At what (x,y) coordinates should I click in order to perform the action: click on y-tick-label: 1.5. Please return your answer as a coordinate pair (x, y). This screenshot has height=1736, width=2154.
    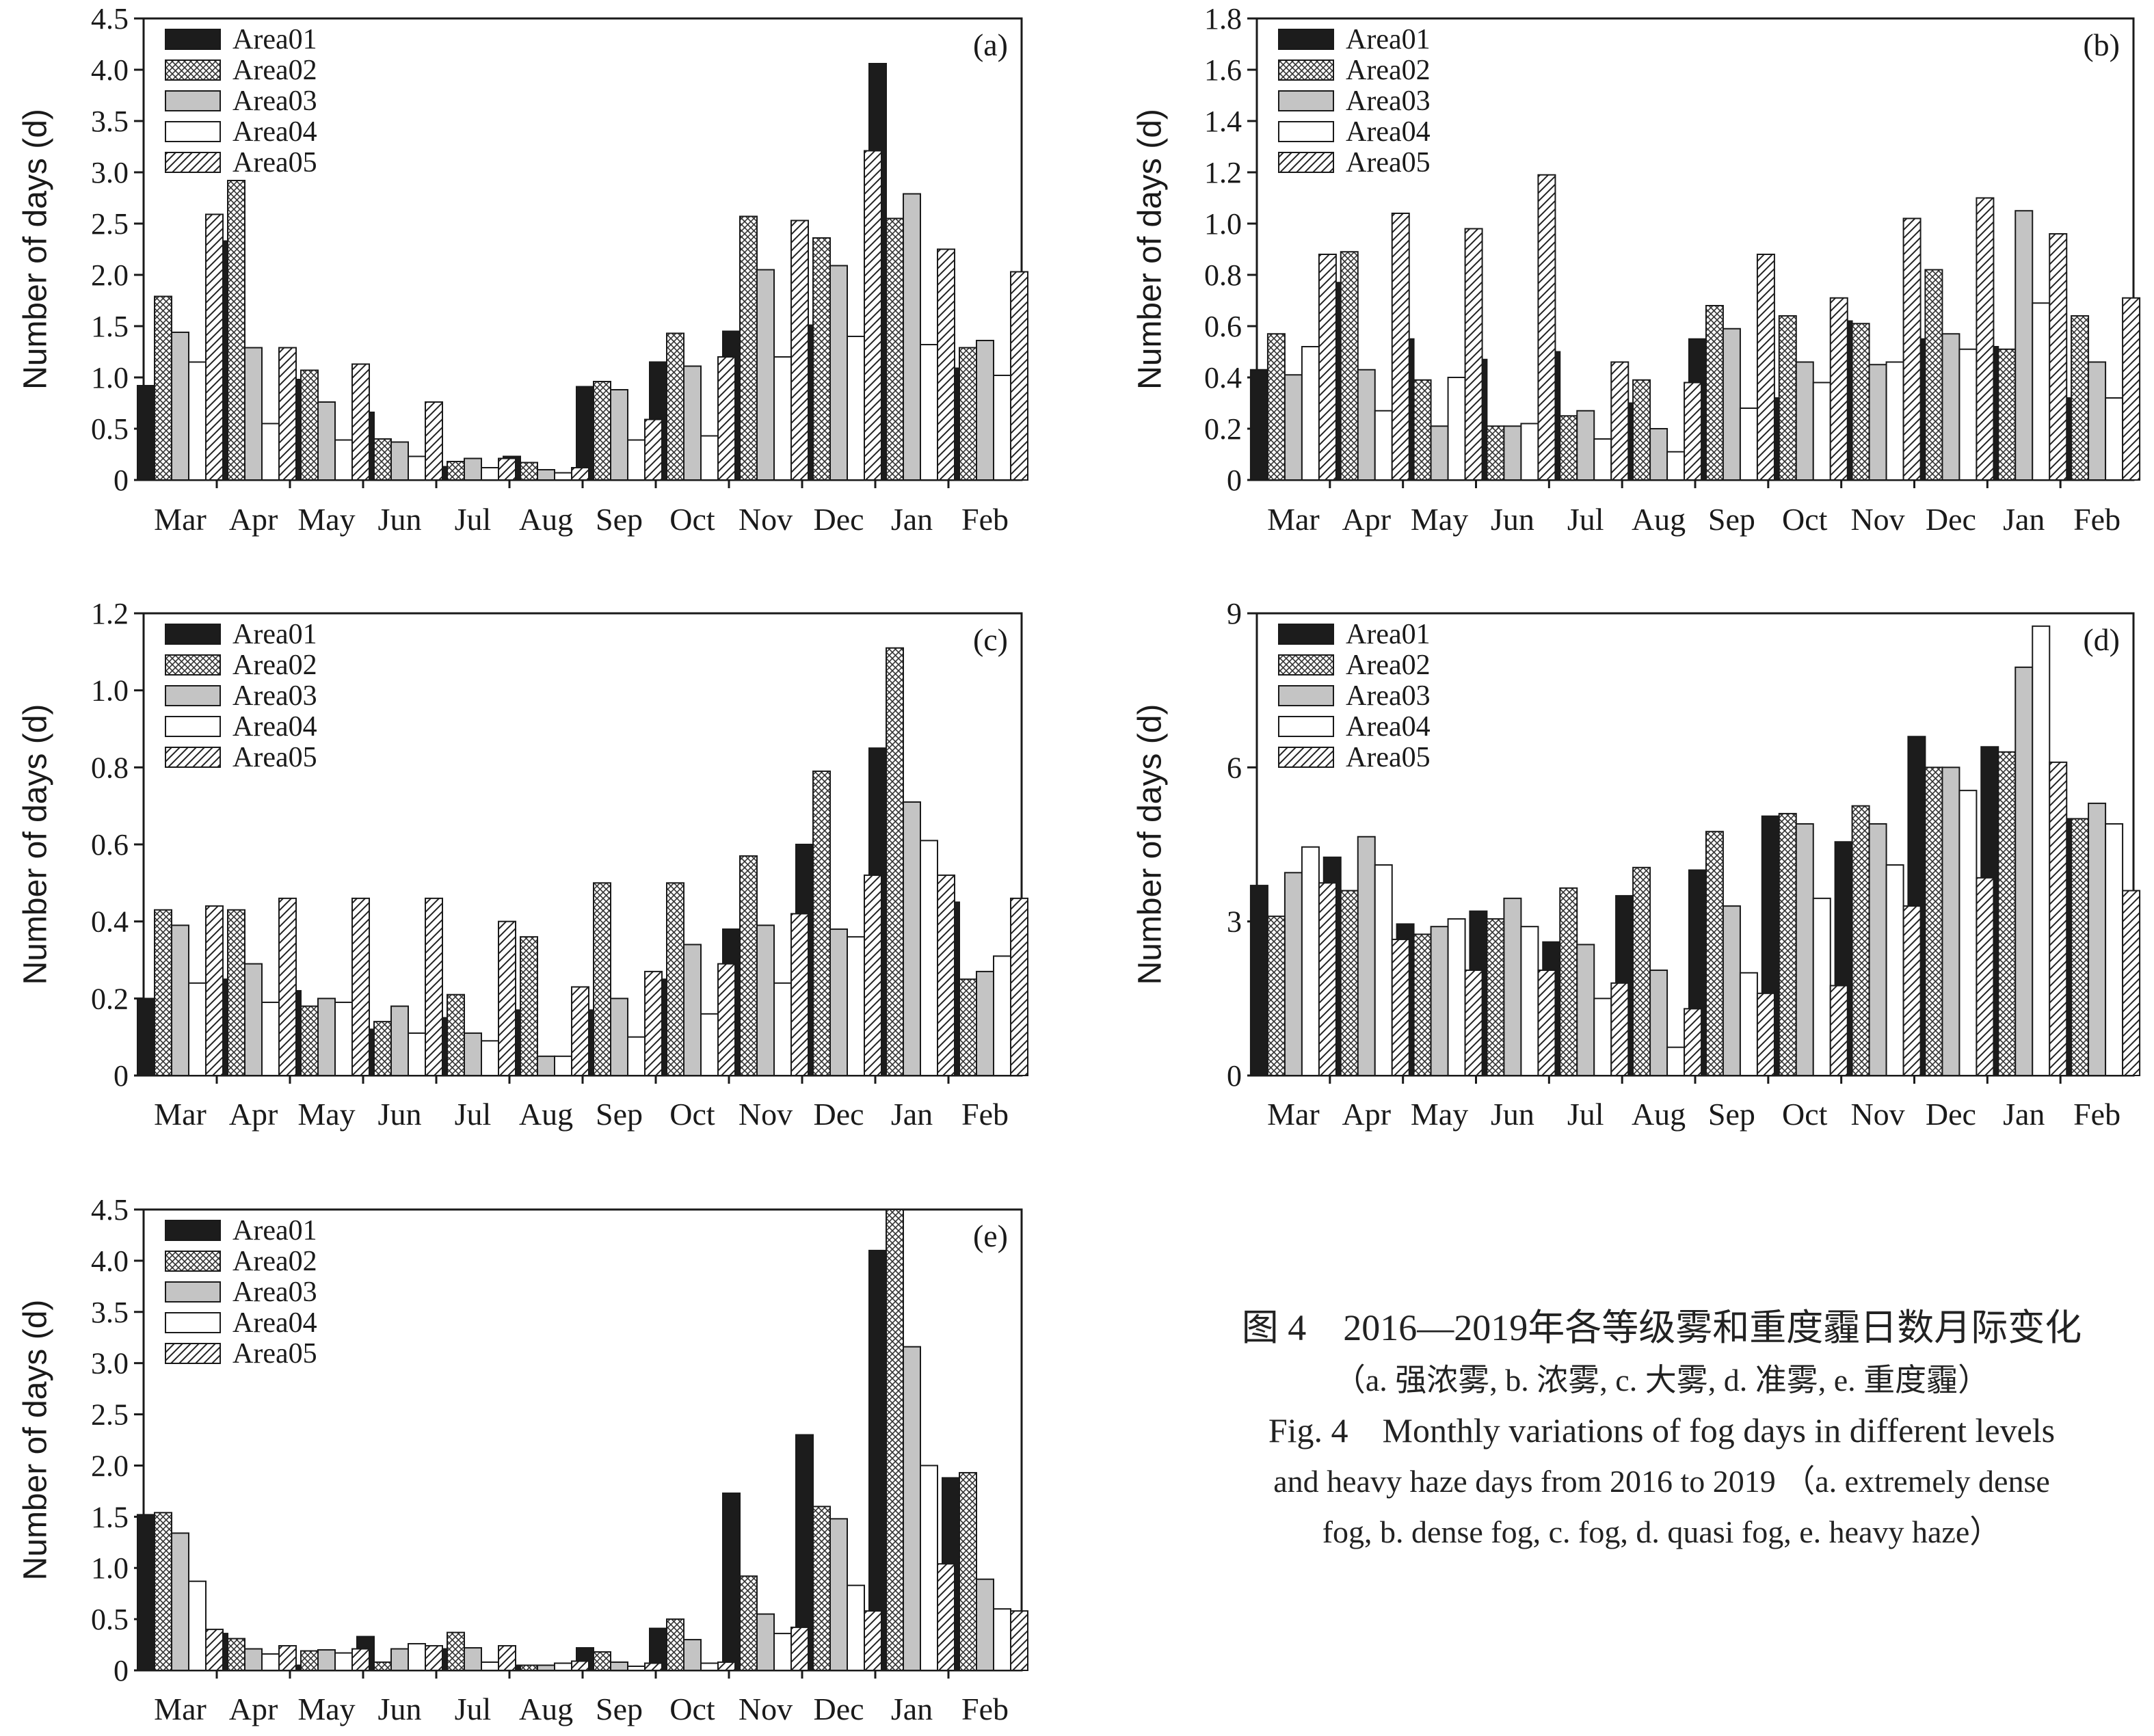
    Looking at the image, I should click on (110, 1517).